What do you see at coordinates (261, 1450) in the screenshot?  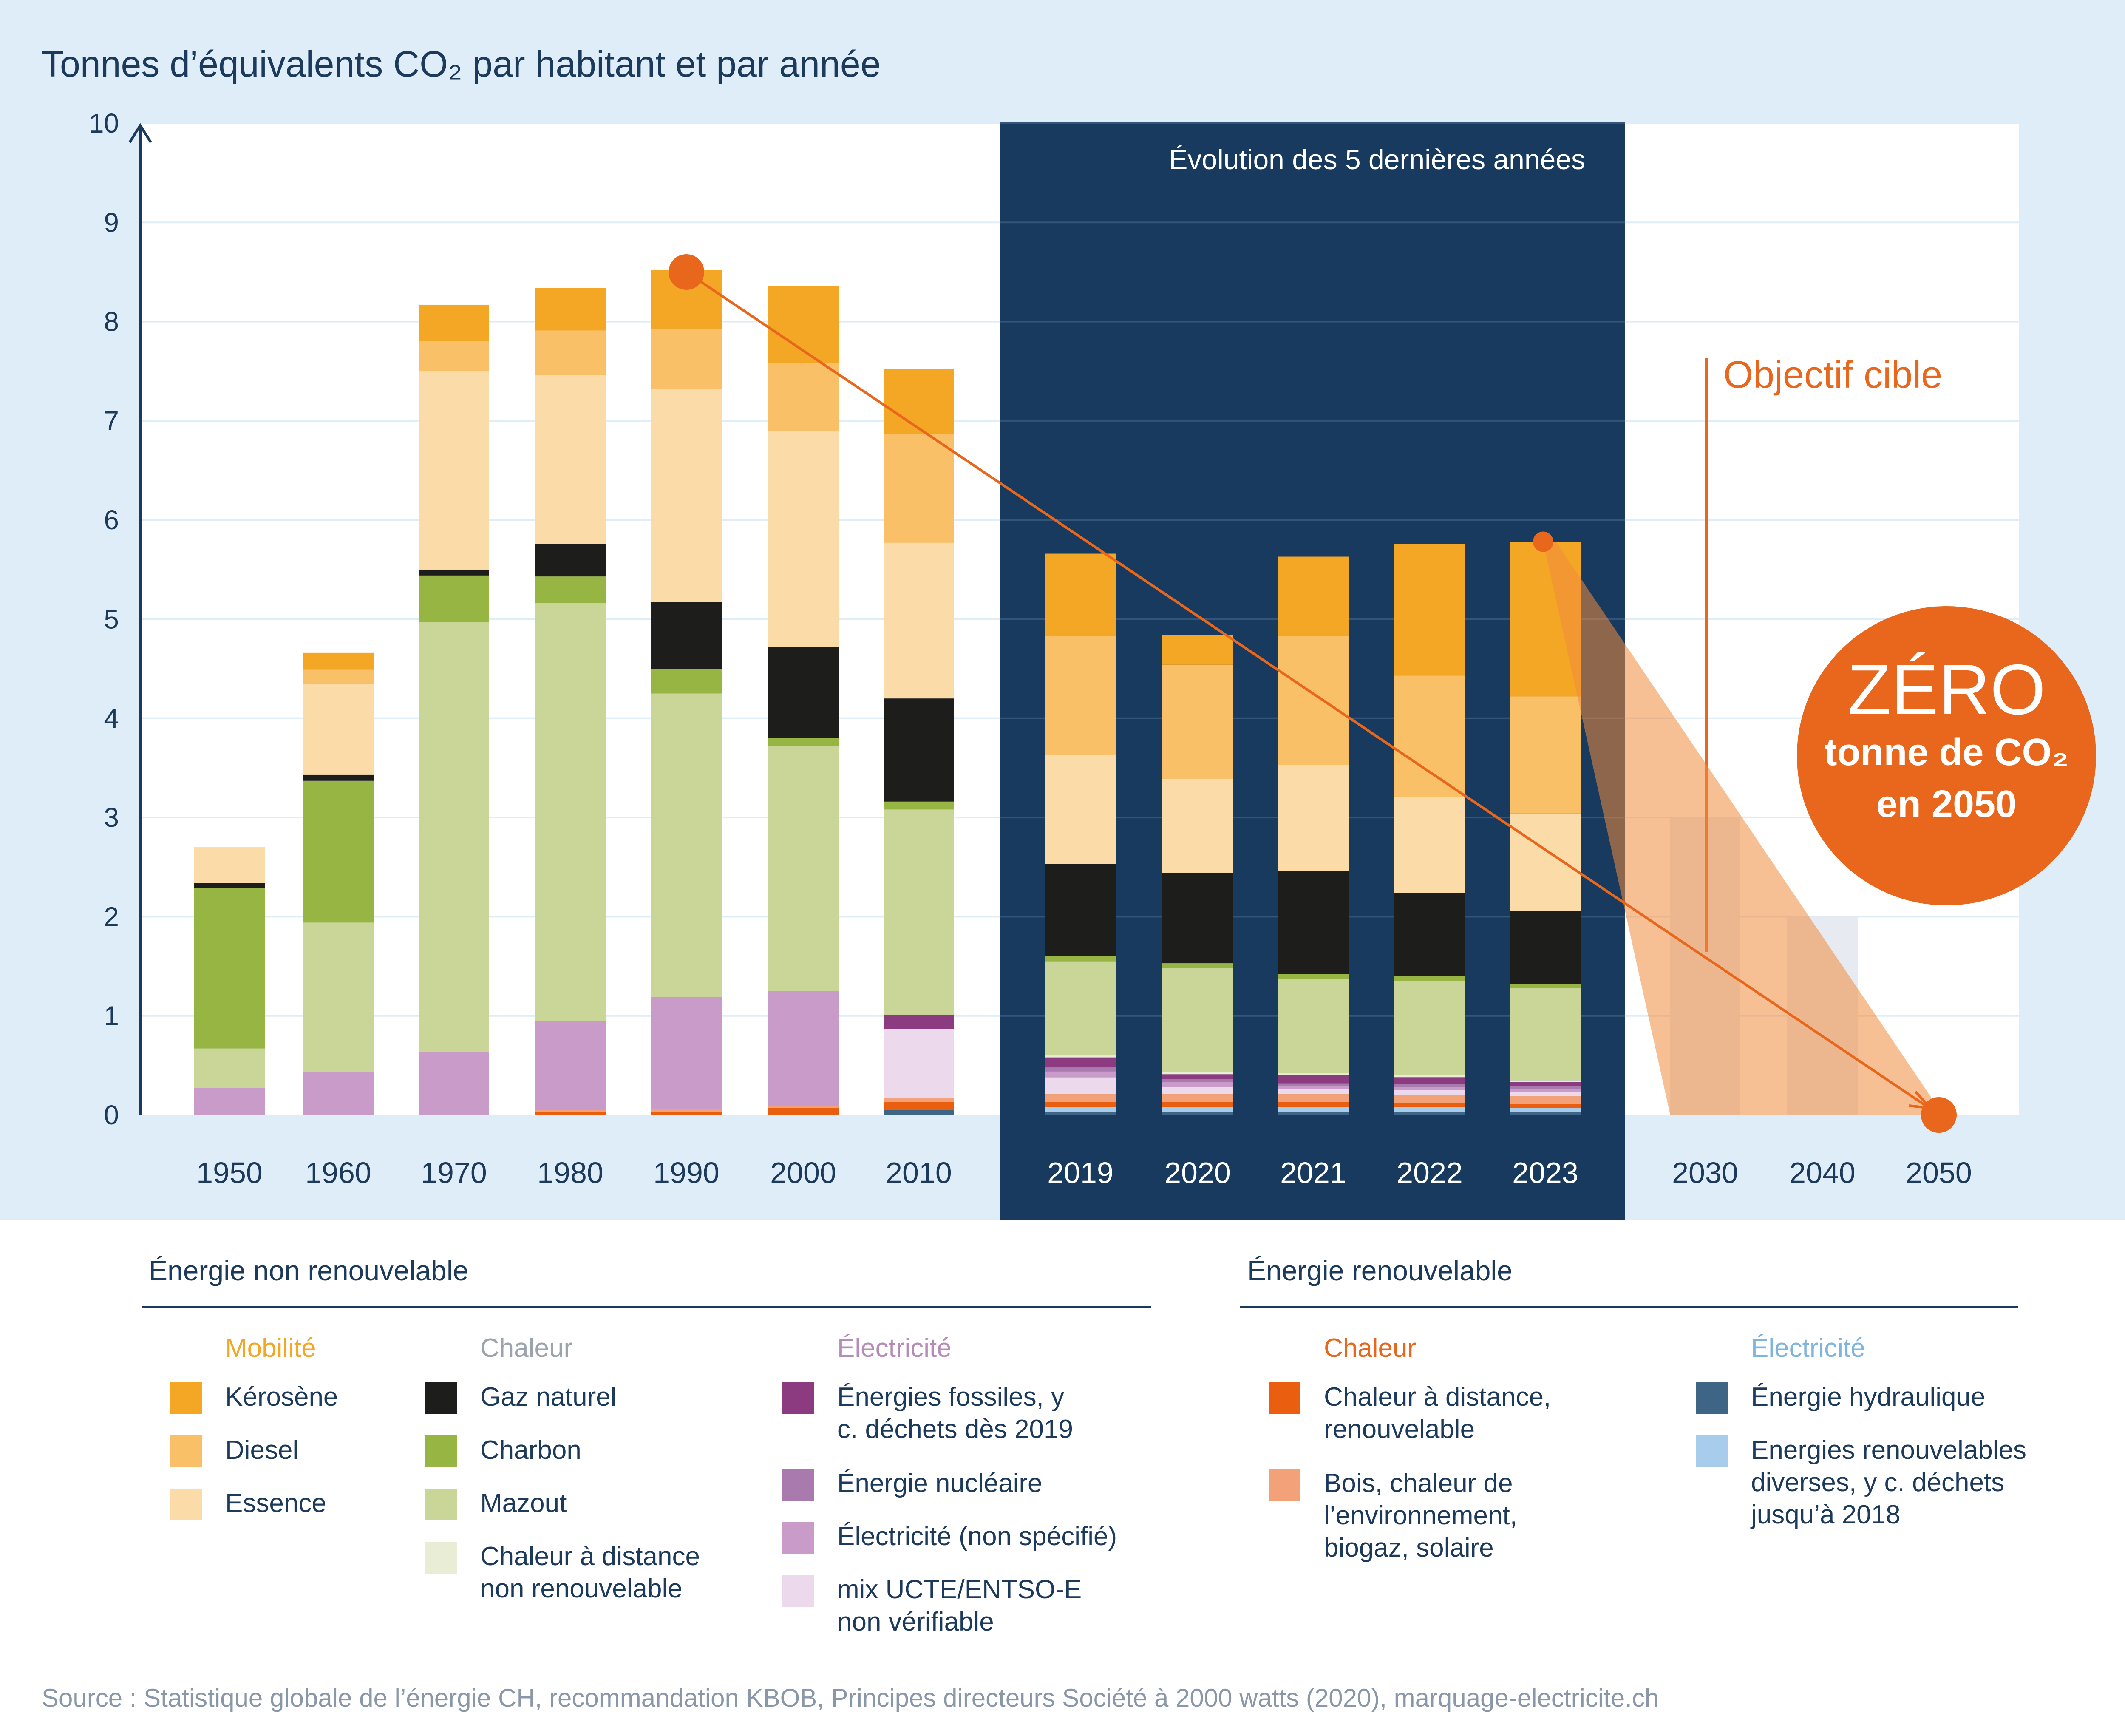 I see `legend-label-diesel: Diesel` at bounding box center [261, 1450].